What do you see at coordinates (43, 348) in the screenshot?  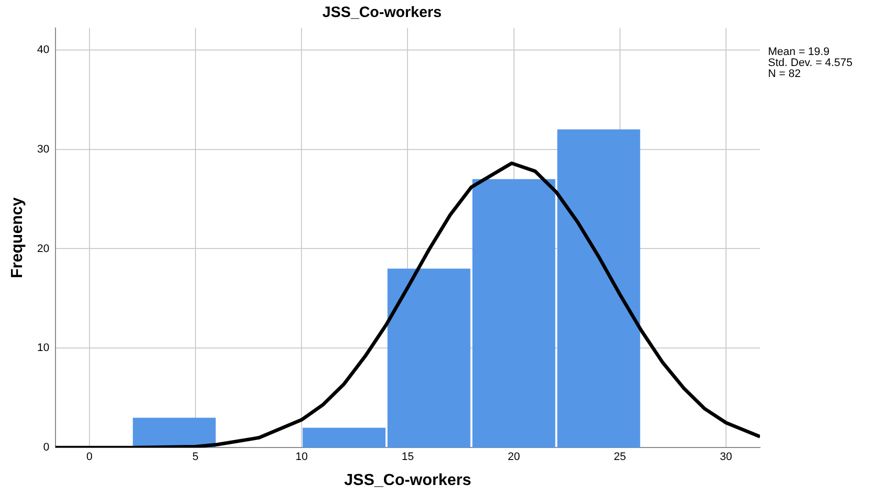 I see `y-tick-label: 10` at bounding box center [43, 348].